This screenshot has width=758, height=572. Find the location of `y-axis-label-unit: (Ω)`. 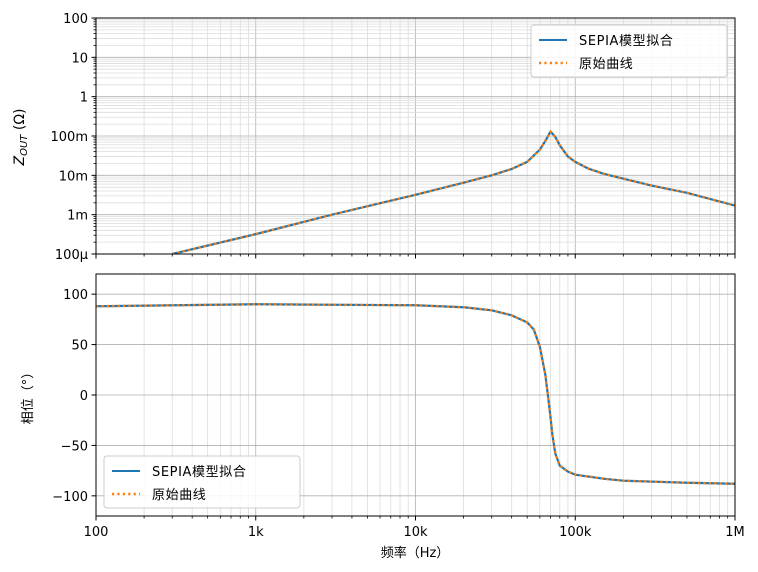

y-axis-label-unit: (Ω) is located at coordinates (20, 122).